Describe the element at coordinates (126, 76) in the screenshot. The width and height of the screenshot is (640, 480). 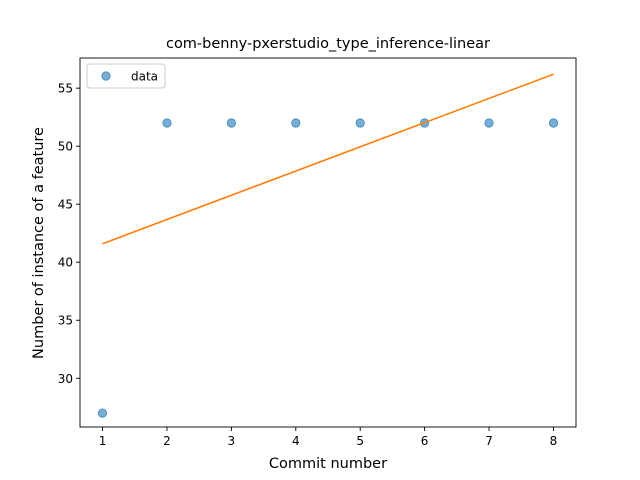
I see `legend-box` at that location.